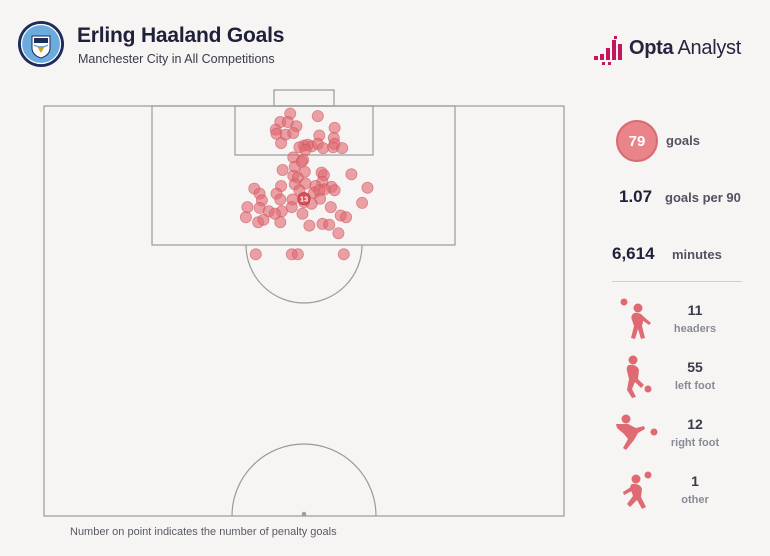 The width and height of the screenshot is (770, 556). What do you see at coordinates (637, 141) in the screenshot?
I see `goals-total-badge: 79` at bounding box center [637, 141].